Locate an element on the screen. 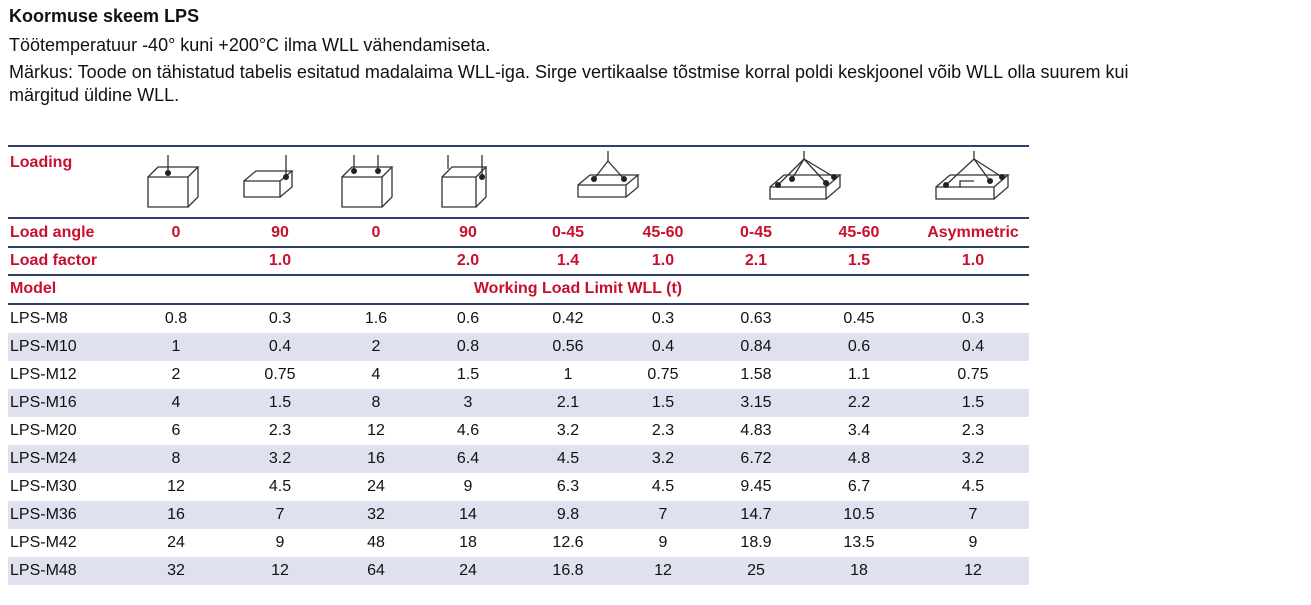  model-cell: LPS-M12 is located at coordinates (43, 374).